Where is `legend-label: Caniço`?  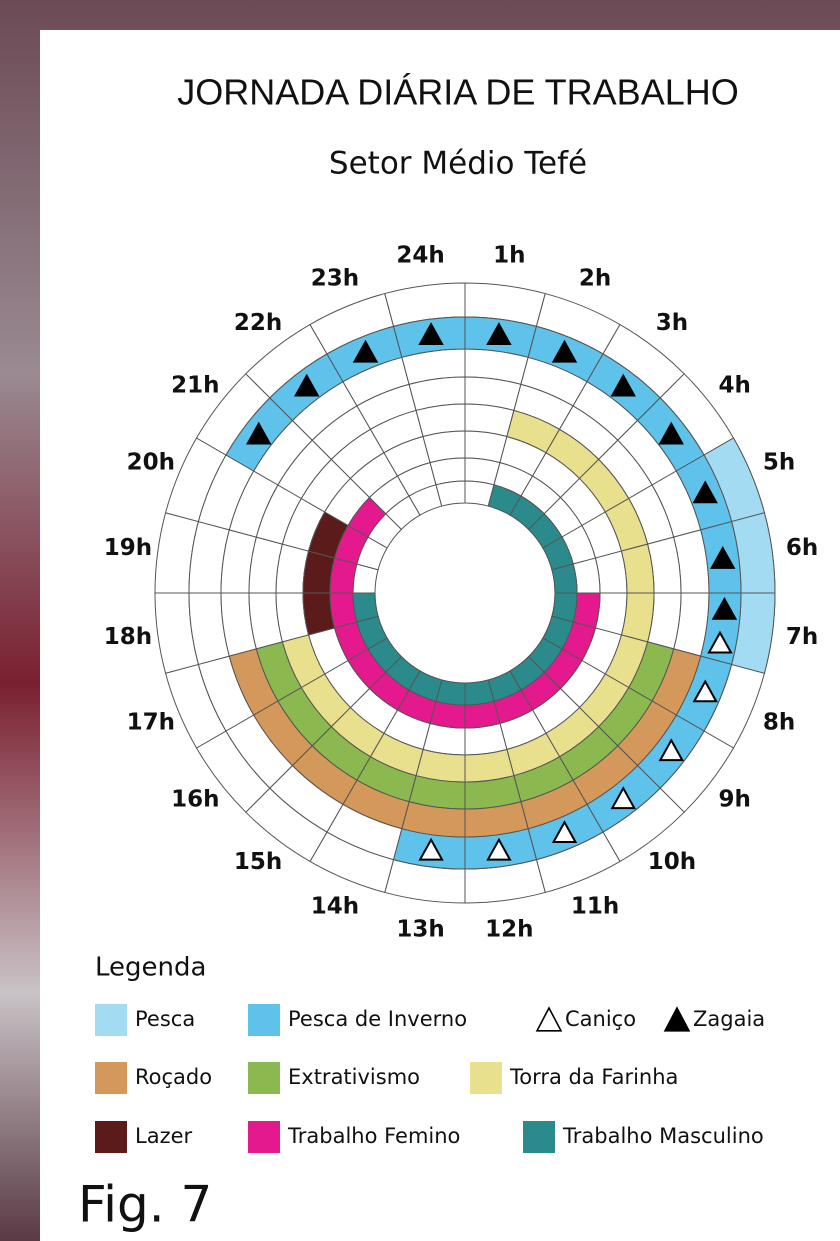 legend-label: Caniço is located at coordinates (600, 1019).